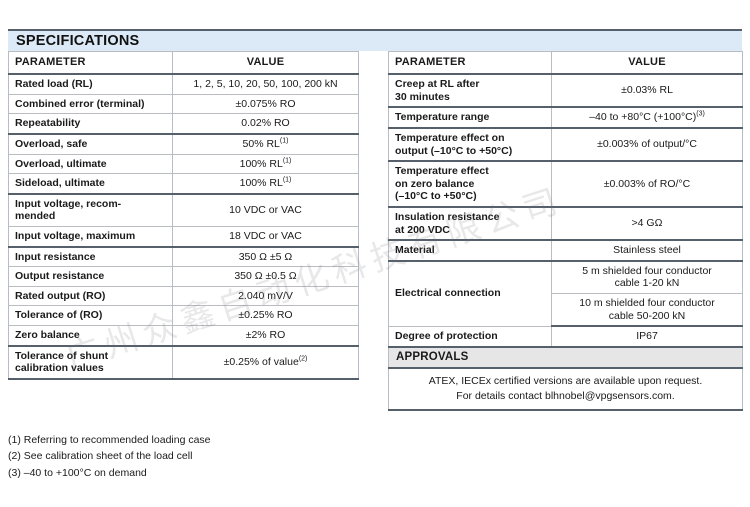 The image size is (750, 507). Describe the element at coordinates (470, 91) in the screenshot. I see `row-label-creep-at-rl: Creep at RL after 30 minutes` at that location.